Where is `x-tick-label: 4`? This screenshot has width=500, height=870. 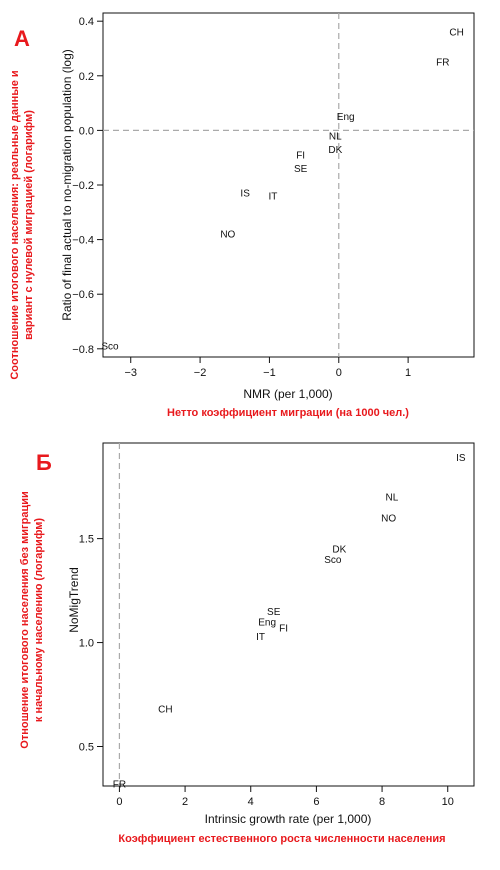 x-tick-label: 4 is located at coordinates (251, 802).